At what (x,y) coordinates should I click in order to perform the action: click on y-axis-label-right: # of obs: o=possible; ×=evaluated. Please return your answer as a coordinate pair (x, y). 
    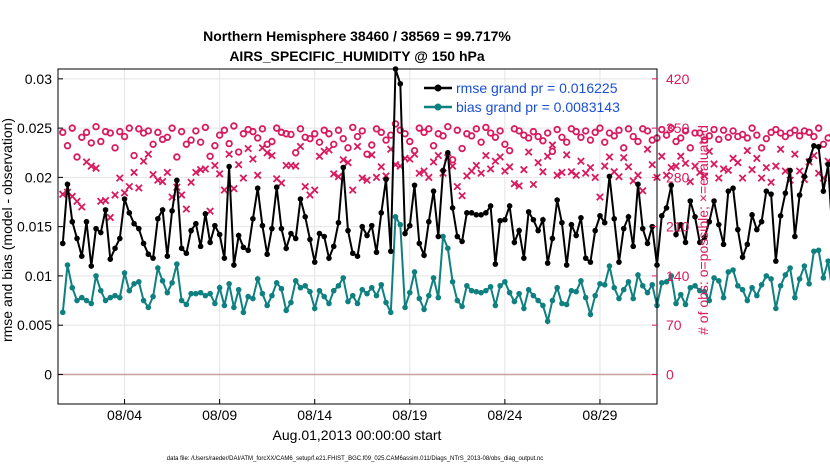
    Looking at the image, I should click on (703, 230).